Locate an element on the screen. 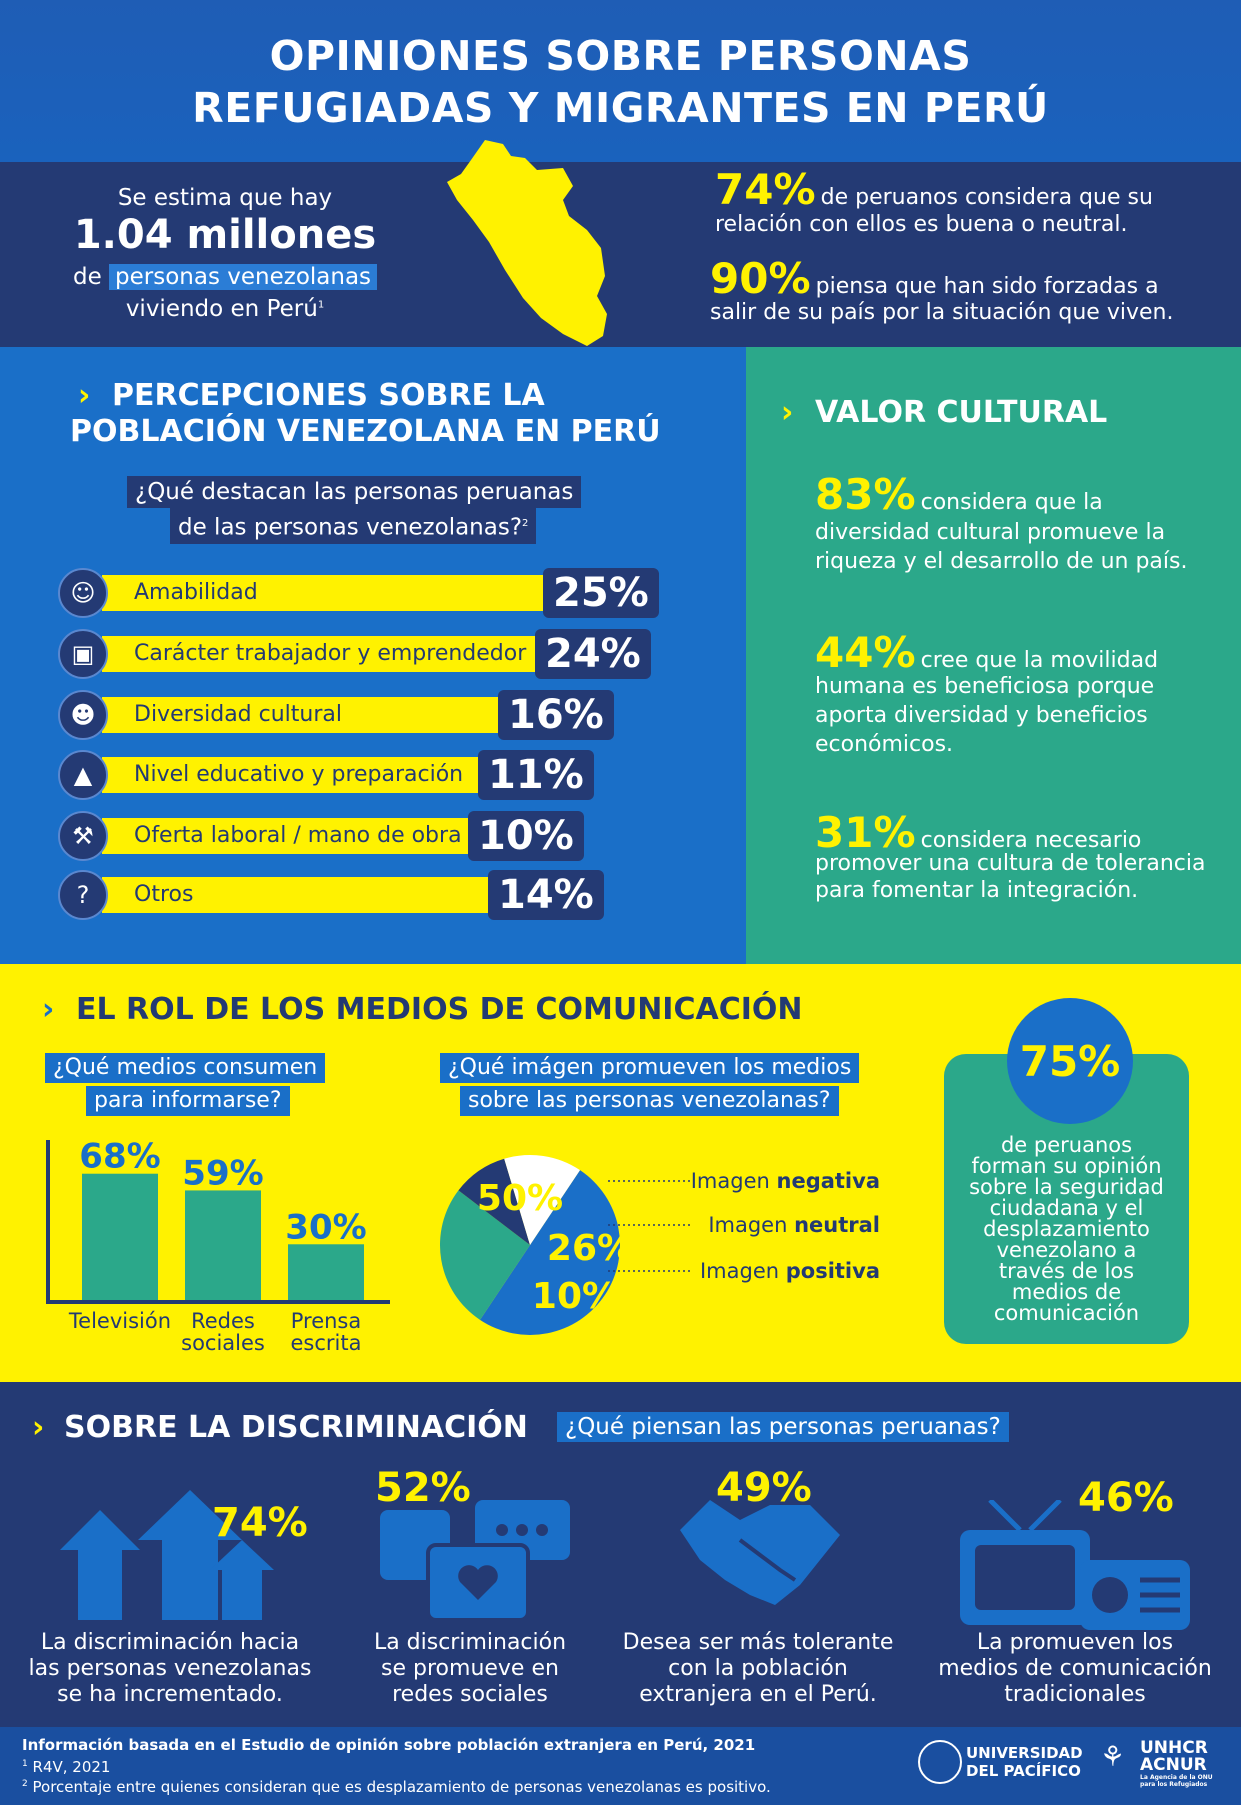 The height and width of the screenshot is (1805, 1241). media-bar-label-2: sociales is located at coordinates (223, 1343).